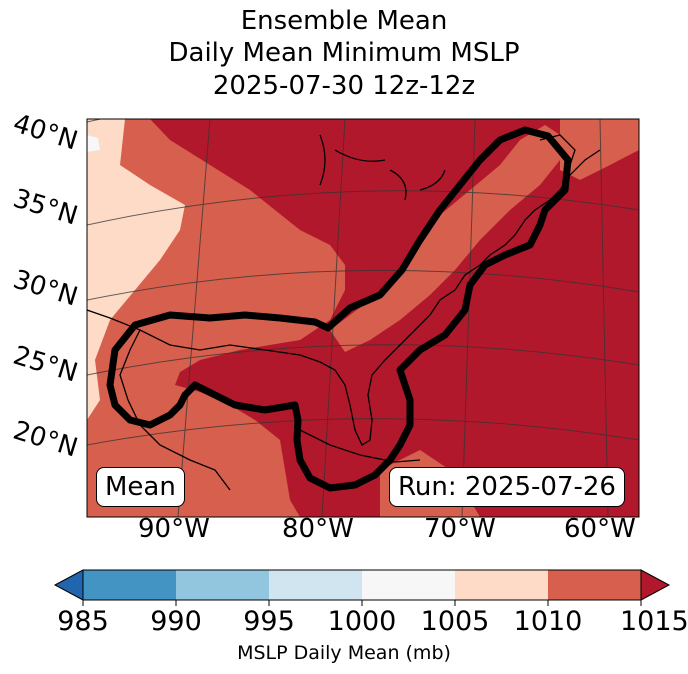 This screenshot has height=674, width=688. I want to click on cbar-tick-1000: 1000, so click(362, 621).